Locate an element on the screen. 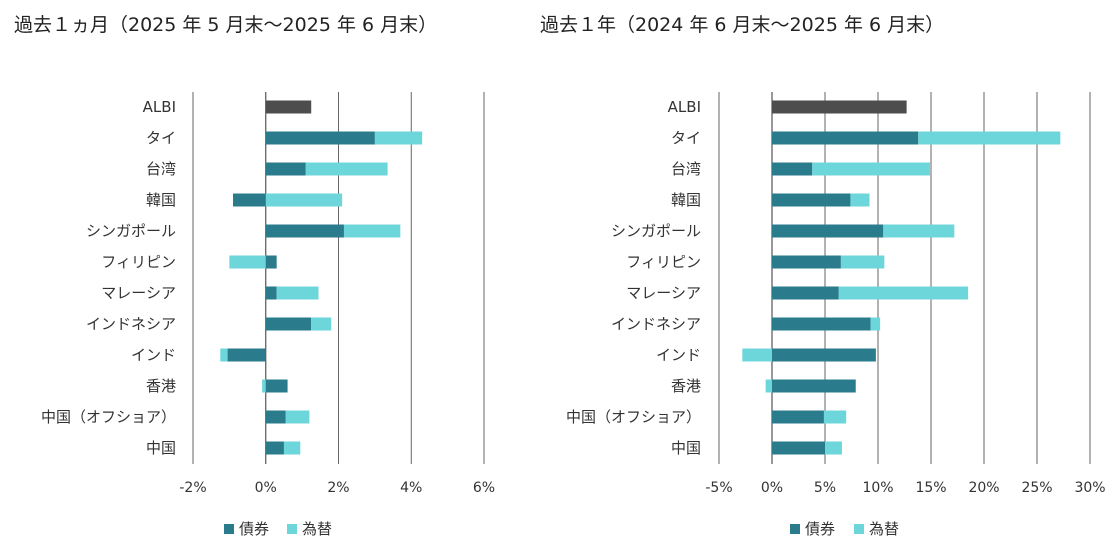 This screenshot has height=550, width=1120. x-tick-label: 30% is located at coordinates (1089, 488).